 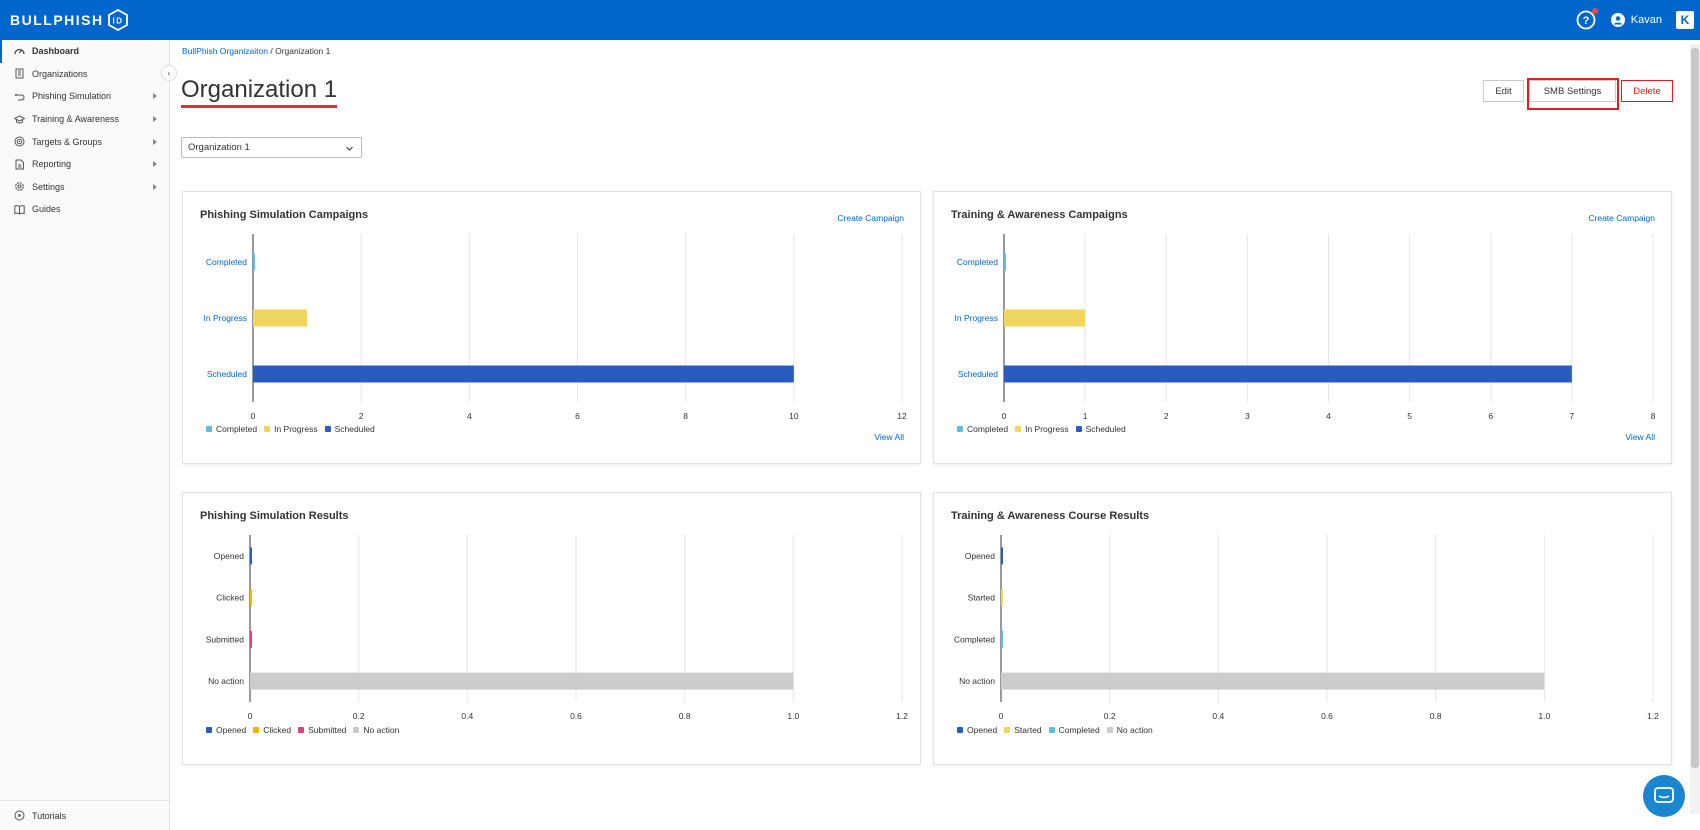 I want to click on x-tick-label: 0.6, so click(x=576, y=716).